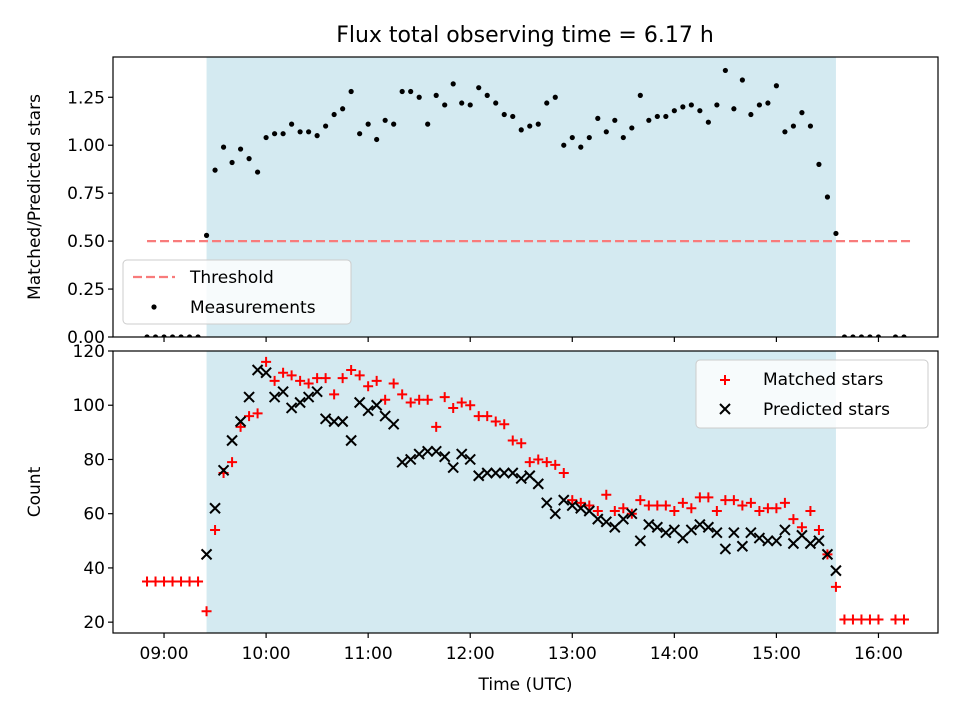 This screenshot has height=720, width=960. What do you see at coordinates (823, 380) in the screenshot?
I see `legend-matched-label: Matched stars` at bounding box center [823, 380].